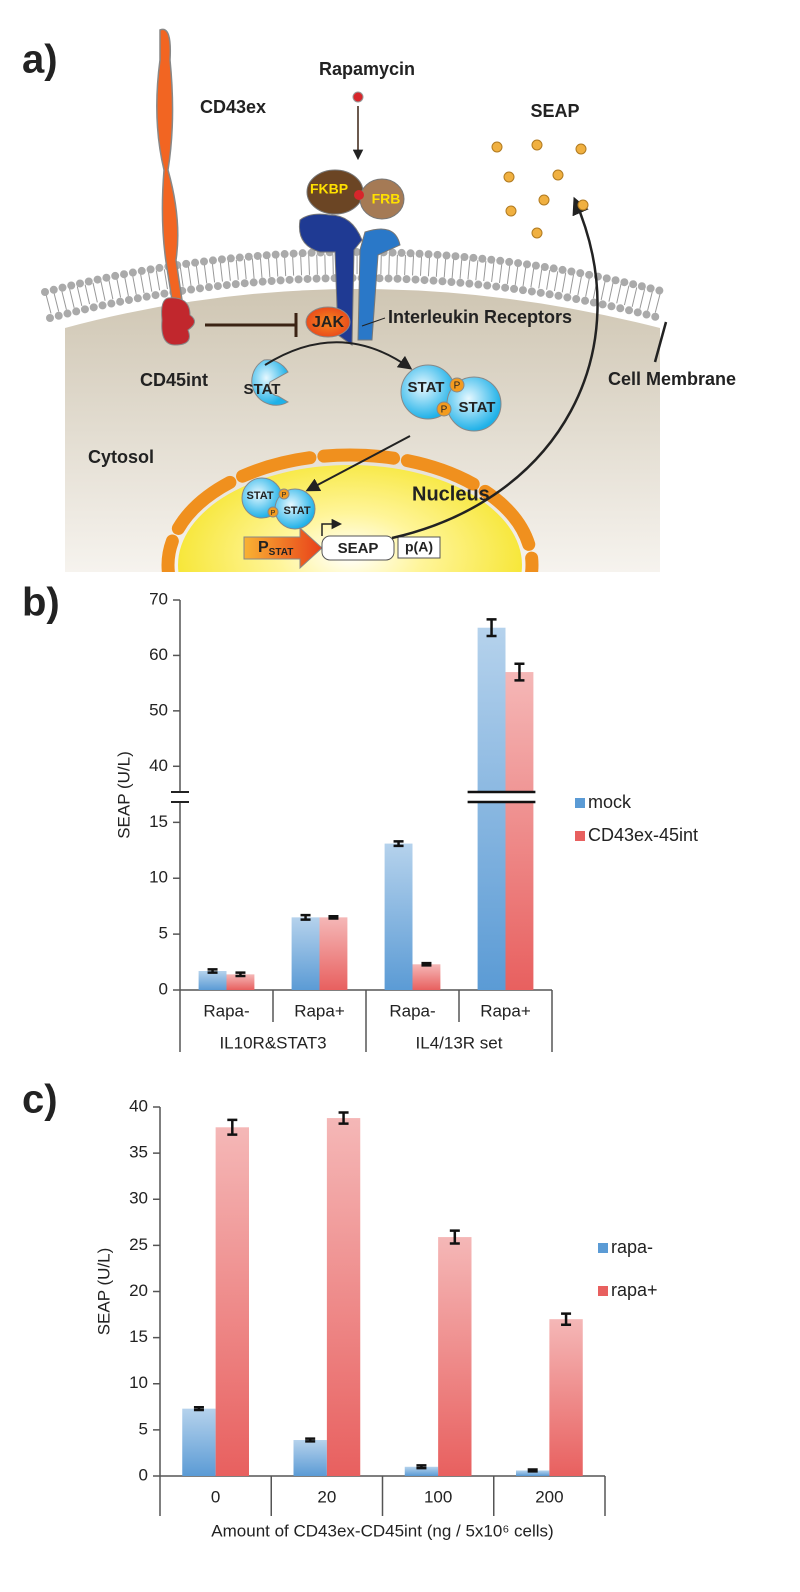  Describe the element at coordinates (634, 1290) in the screenshot. I see `legend-label: rapa+` at that location.